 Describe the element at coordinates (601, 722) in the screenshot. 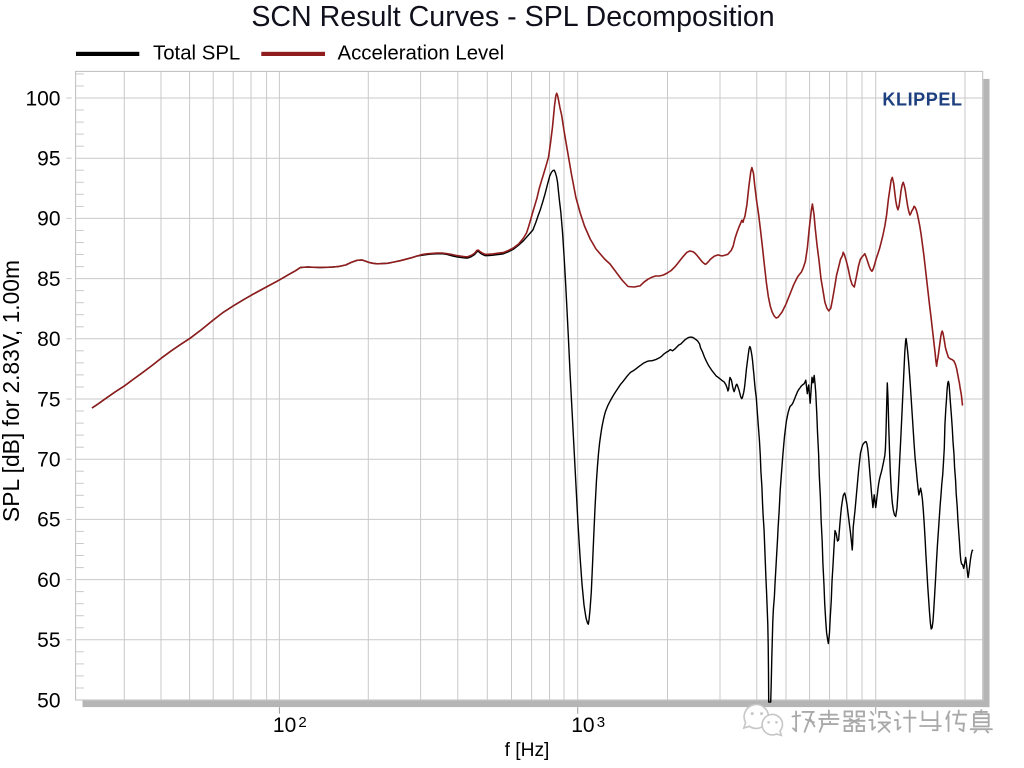

I see `svg-text: 3` at that location.